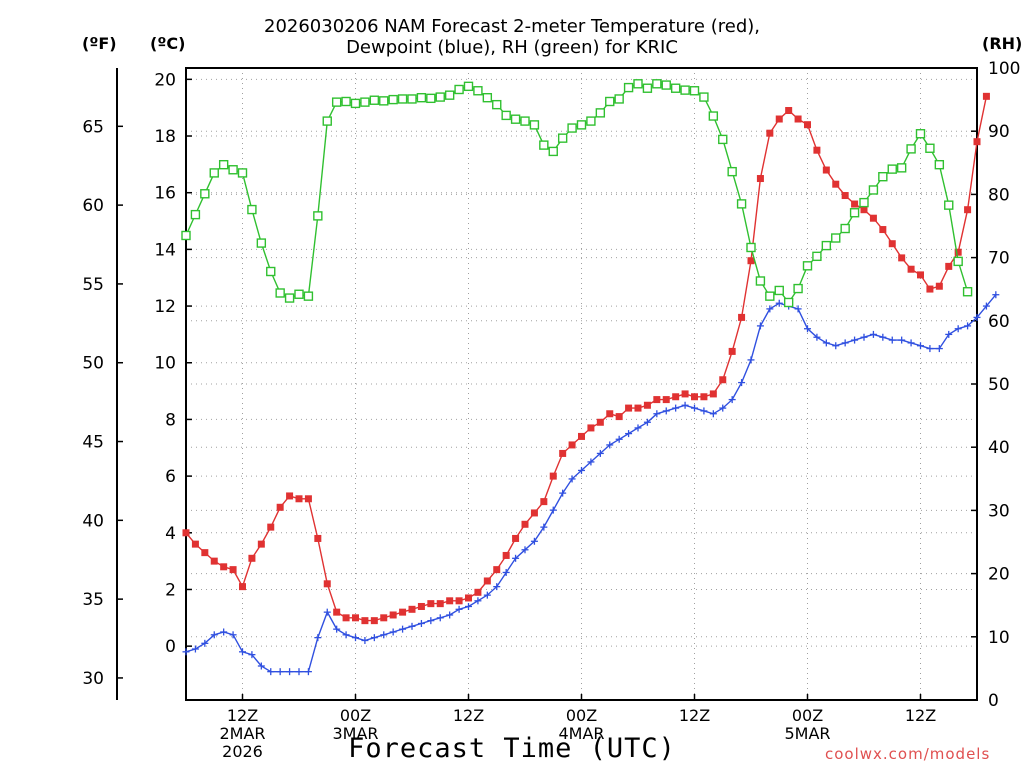  Describe the element at coordinates (168, 43) in the screenshot. I see `celsius-unit-label: (ºC)` at that location.